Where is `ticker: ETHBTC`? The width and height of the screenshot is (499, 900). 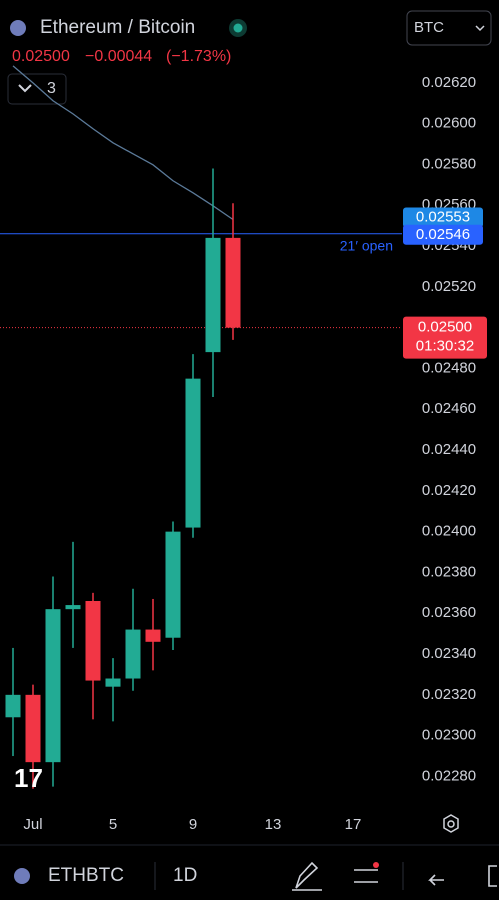
ticker: ETHBTC is located at coordinates (86, 875).